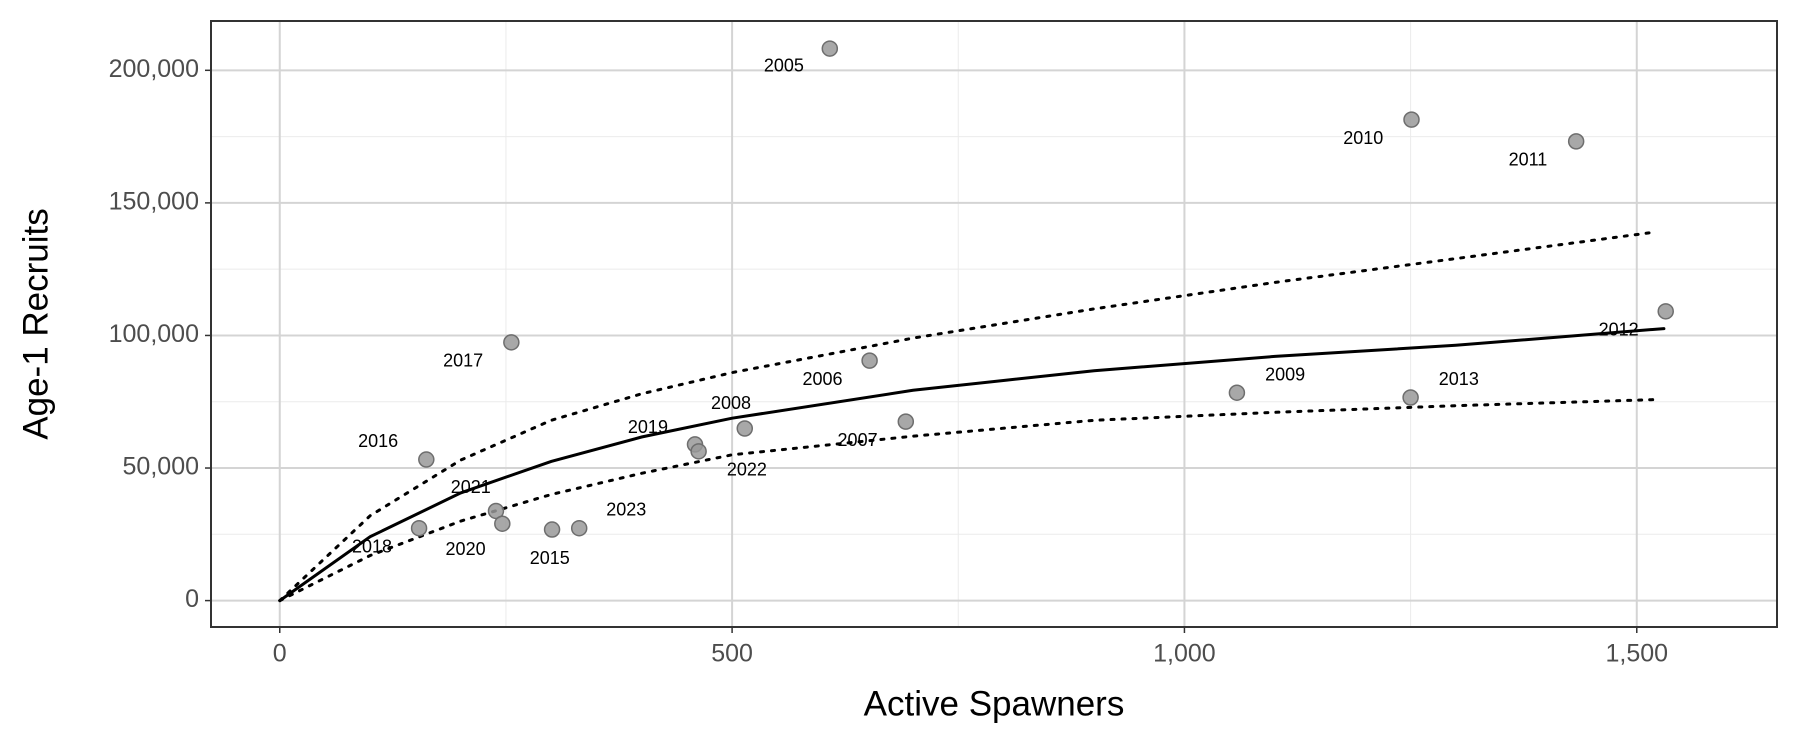  What do you see at coordinates (1459, 379) in the screenshot?
I see `point-label: 2013` at bounding box center [1459, 379].